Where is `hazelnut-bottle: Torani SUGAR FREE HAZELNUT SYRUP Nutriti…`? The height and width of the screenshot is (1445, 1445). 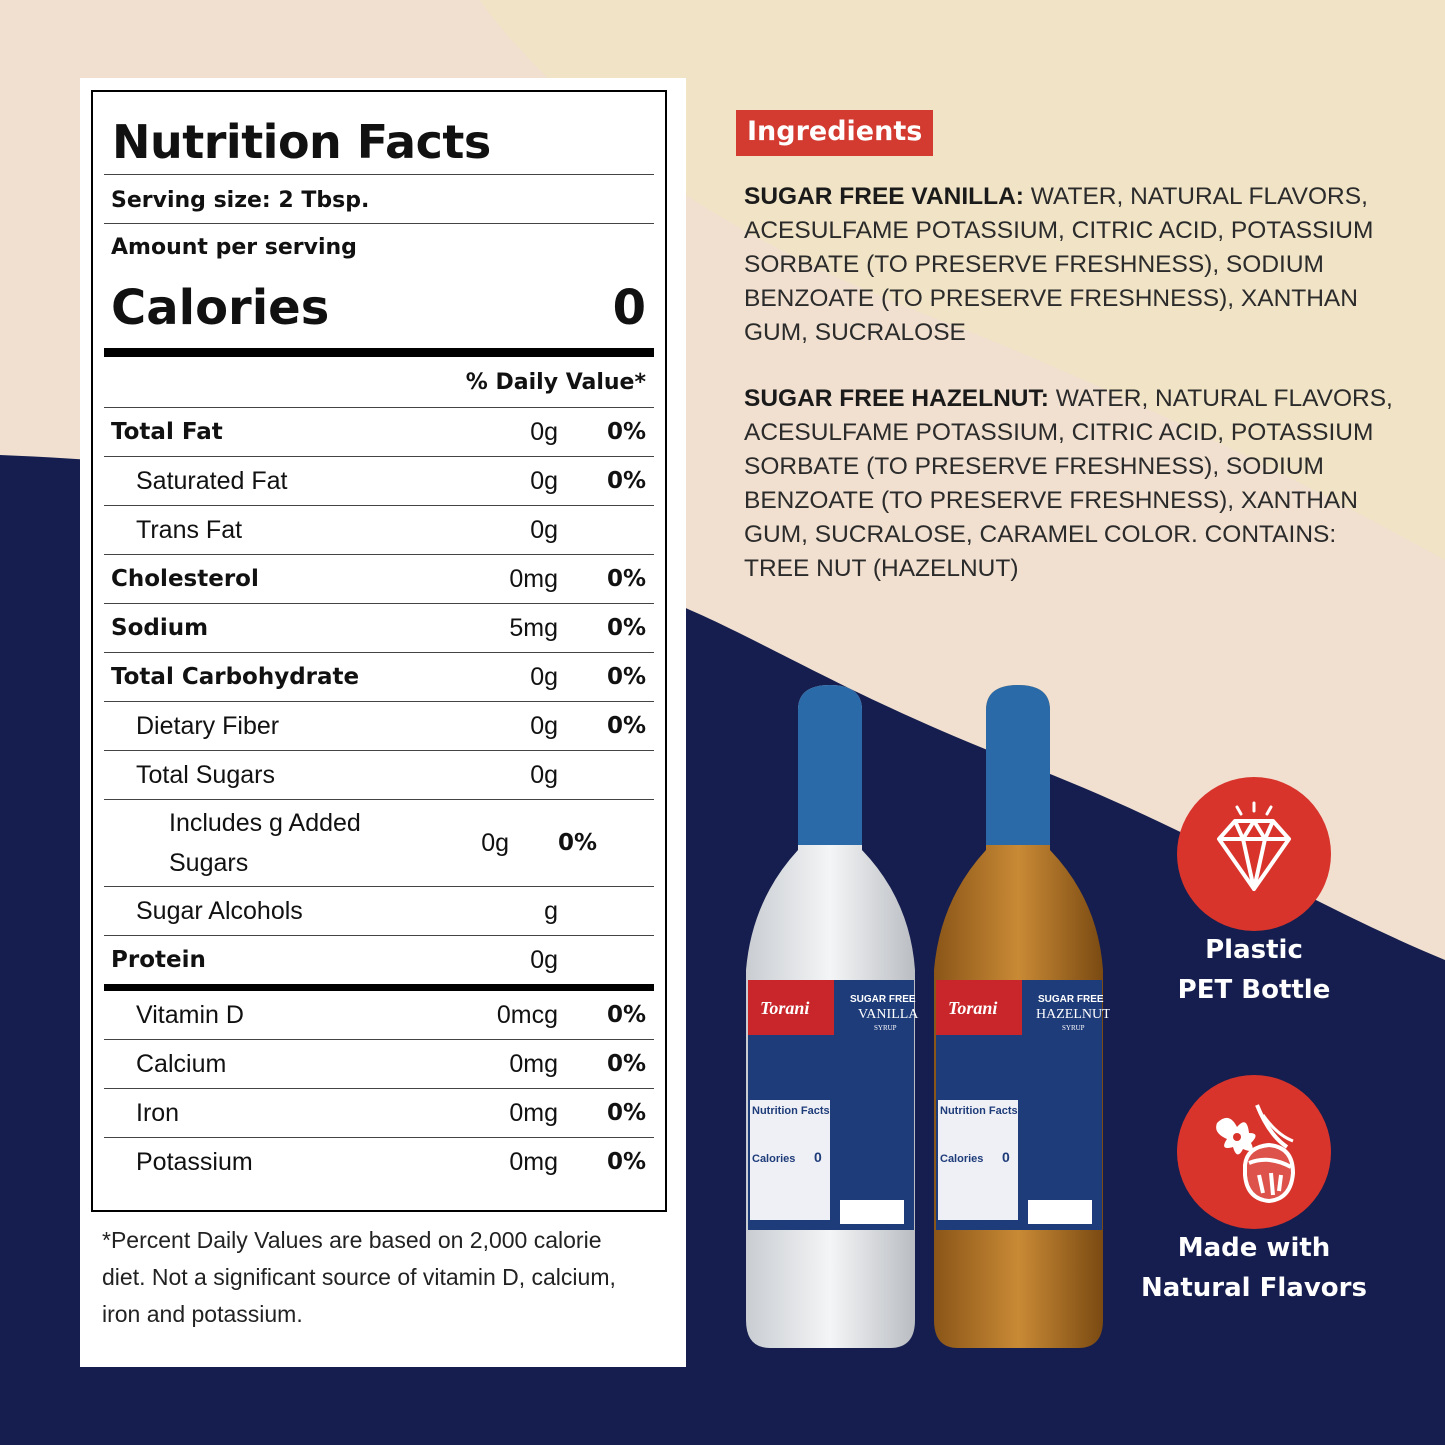 hazelnut-bottle: Torani SUGAR FREE HAZELNUT SYRUP Nutriti… is located at coordinates (1022, 1016).